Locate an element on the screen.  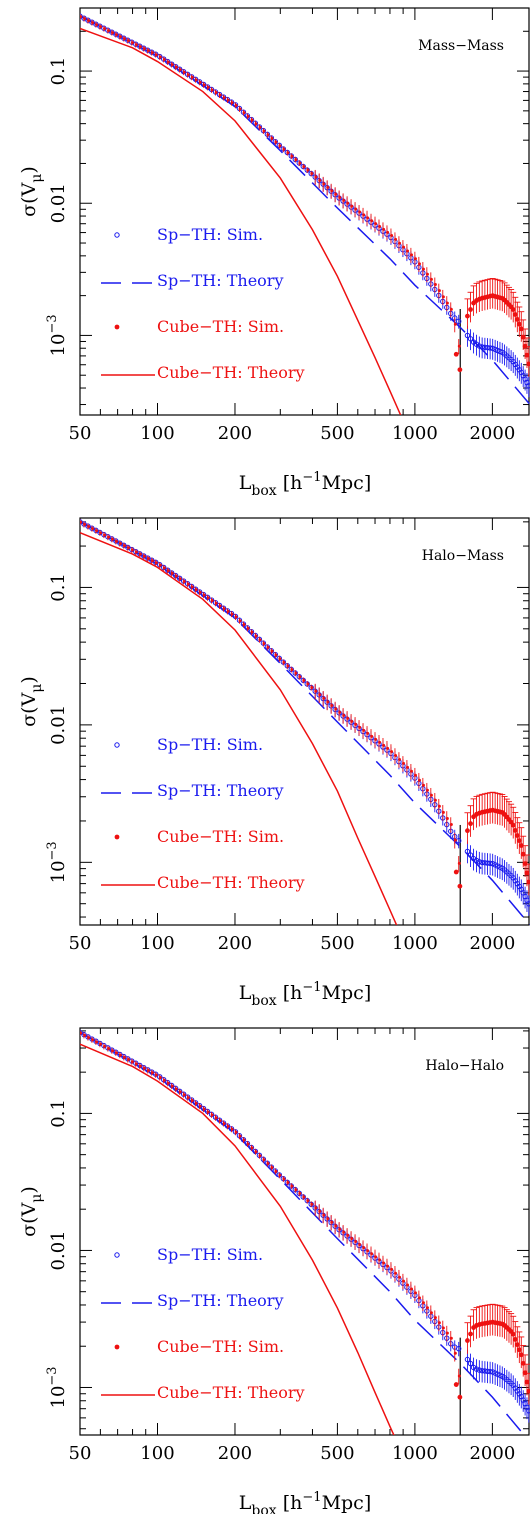
y-axis-title: σ(Vμ) is located at coordinates (31, 1211).